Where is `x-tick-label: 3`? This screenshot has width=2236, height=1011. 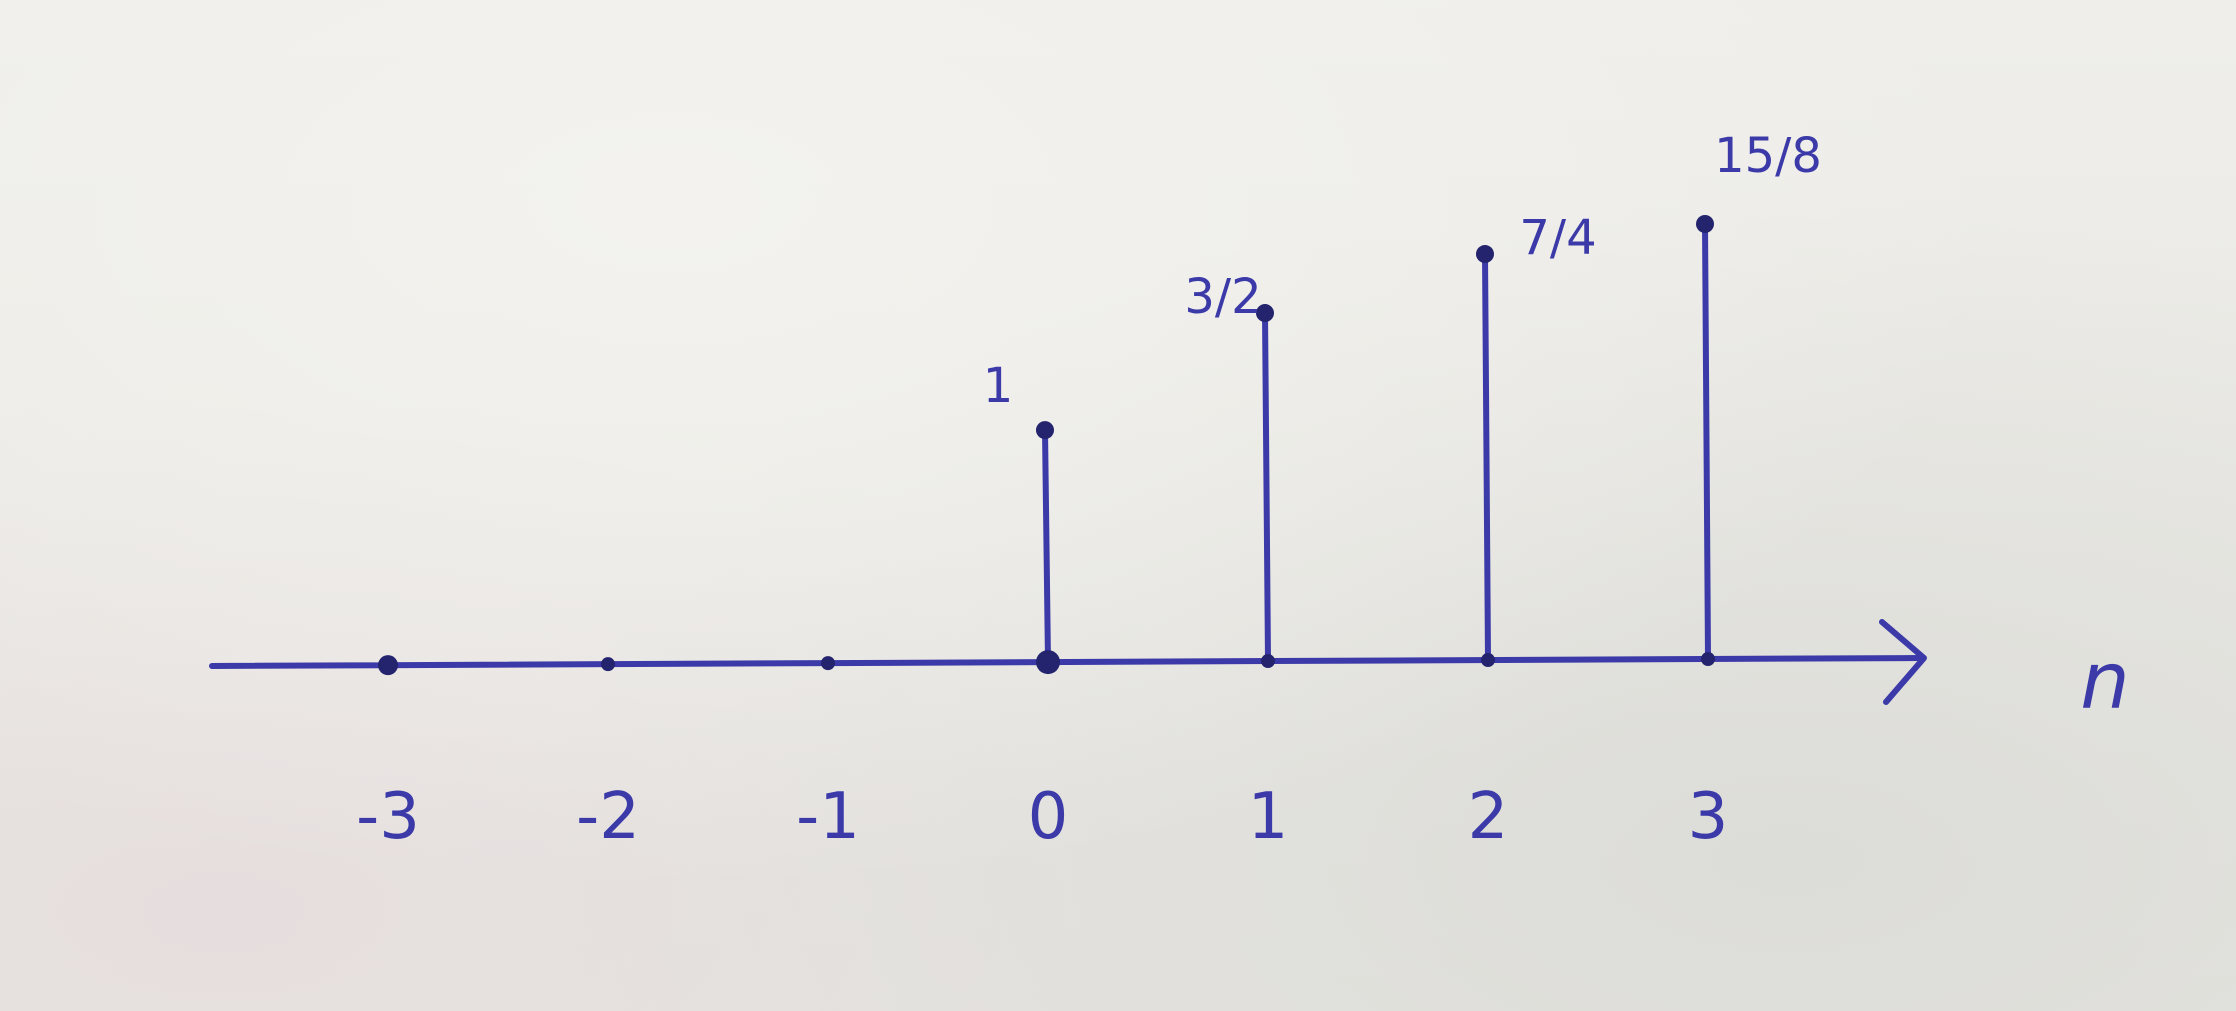 x-tick-label: 3 is located at coordinates (1708, 817).